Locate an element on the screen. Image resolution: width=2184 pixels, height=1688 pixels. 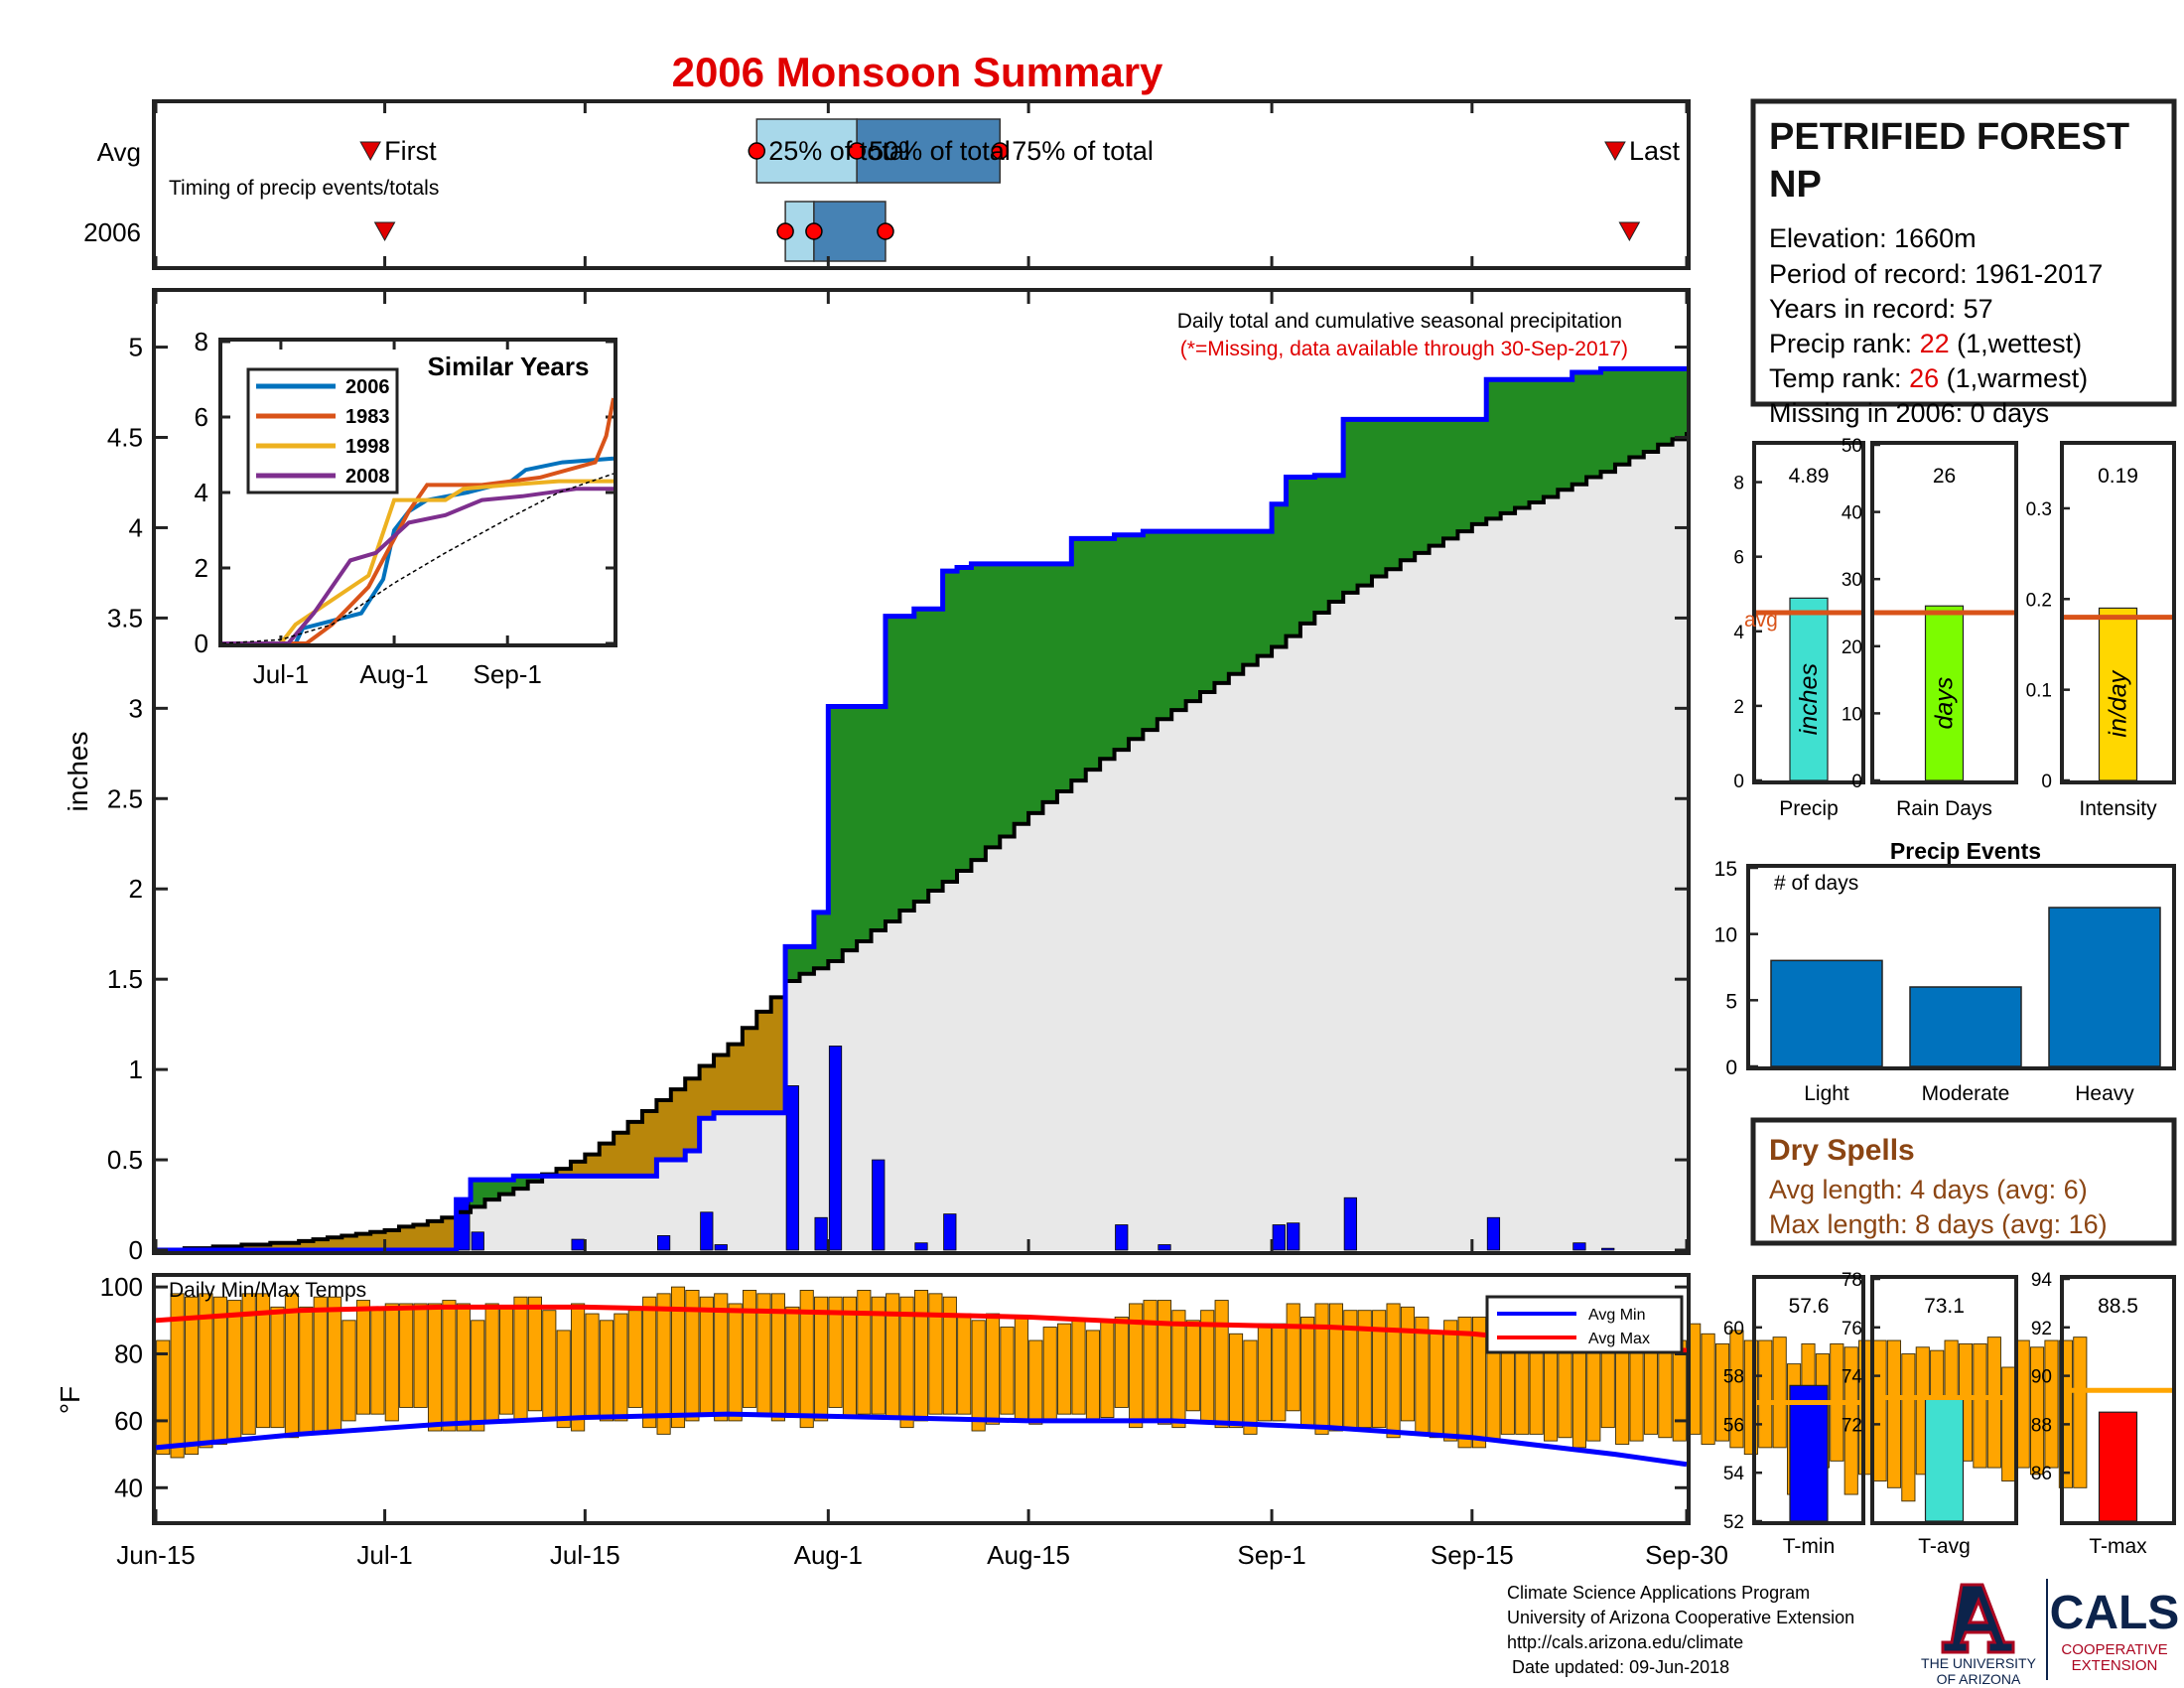
precip-events-ylabel: # of days is located at coordinates (1816, 883).